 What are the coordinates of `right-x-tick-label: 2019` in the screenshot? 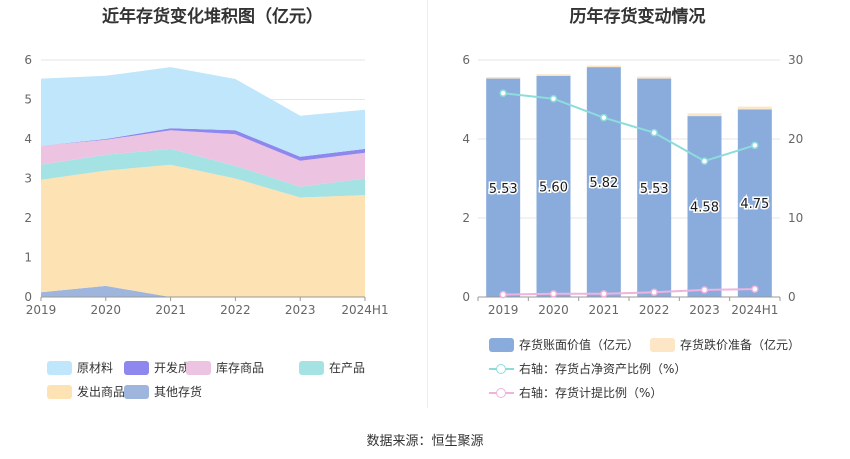 It's located at (503, 310).